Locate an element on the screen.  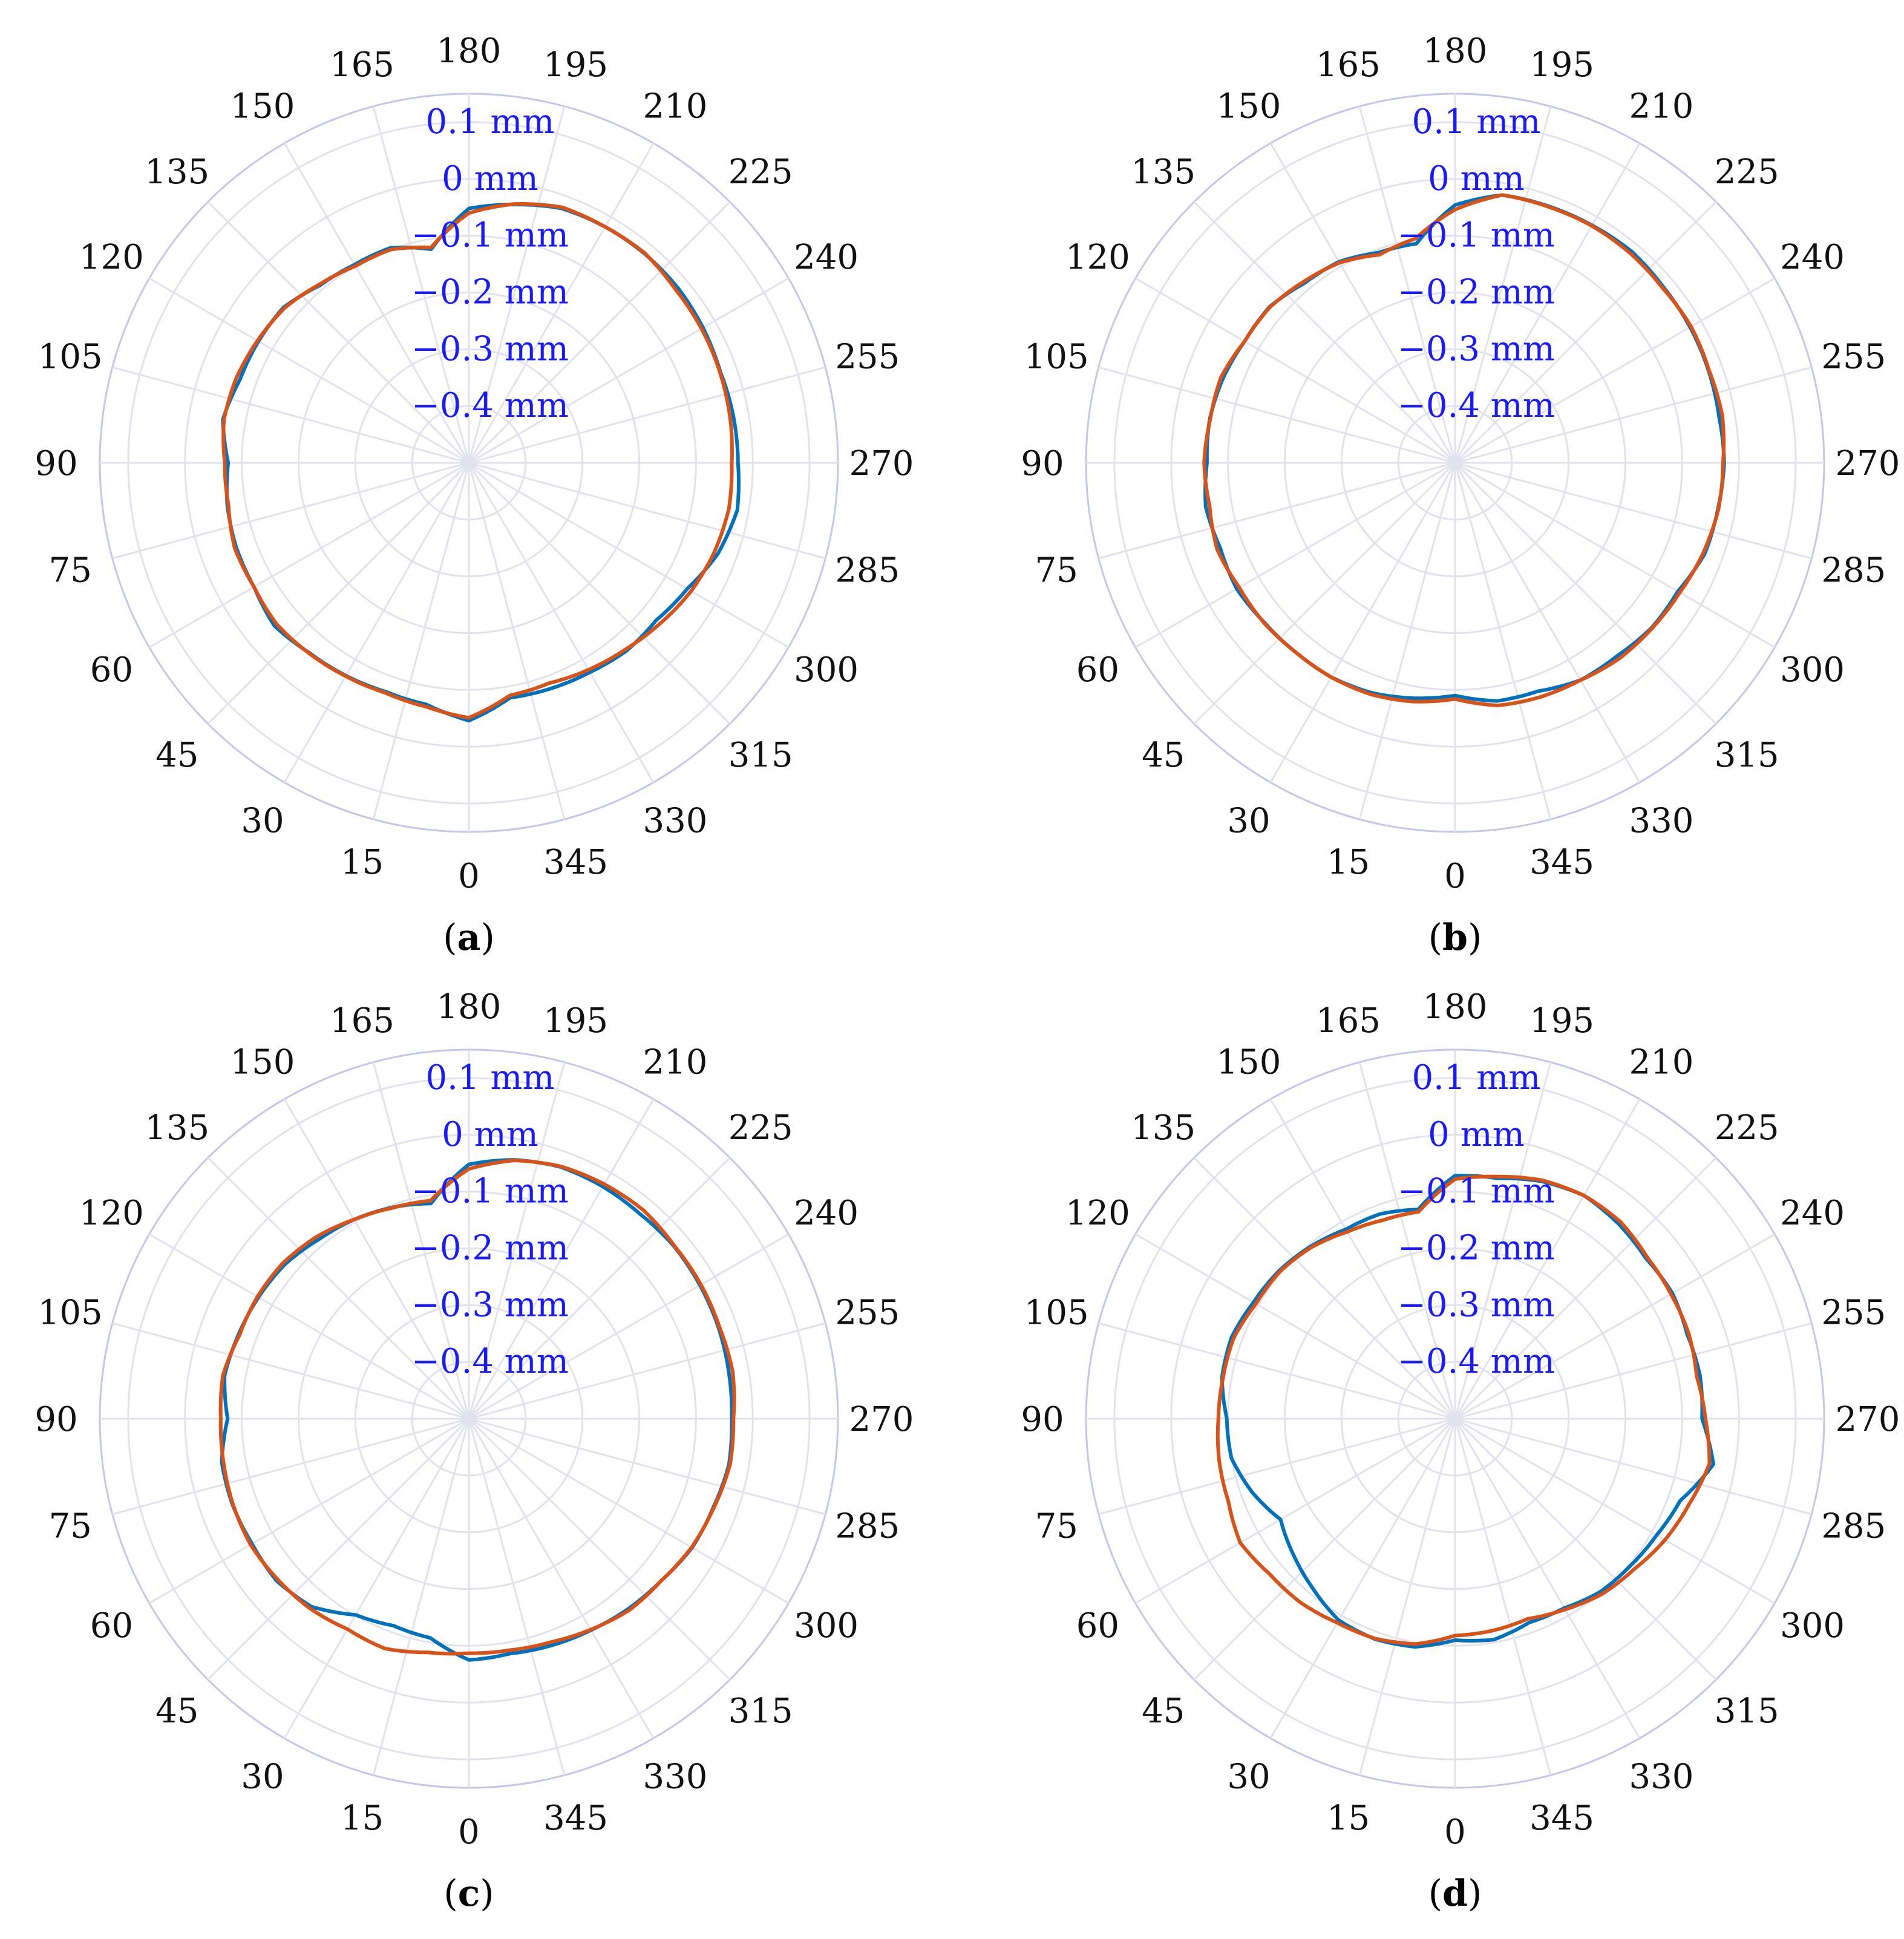
angular-tick-label: 345 is located at coordinates (1561, 862).